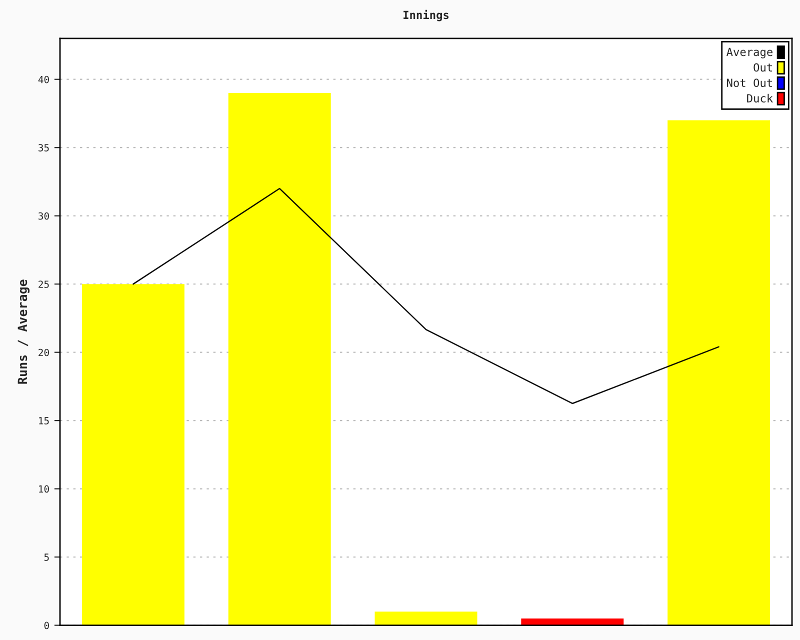  I want to click on legend-label: Out, so click(763, 67).